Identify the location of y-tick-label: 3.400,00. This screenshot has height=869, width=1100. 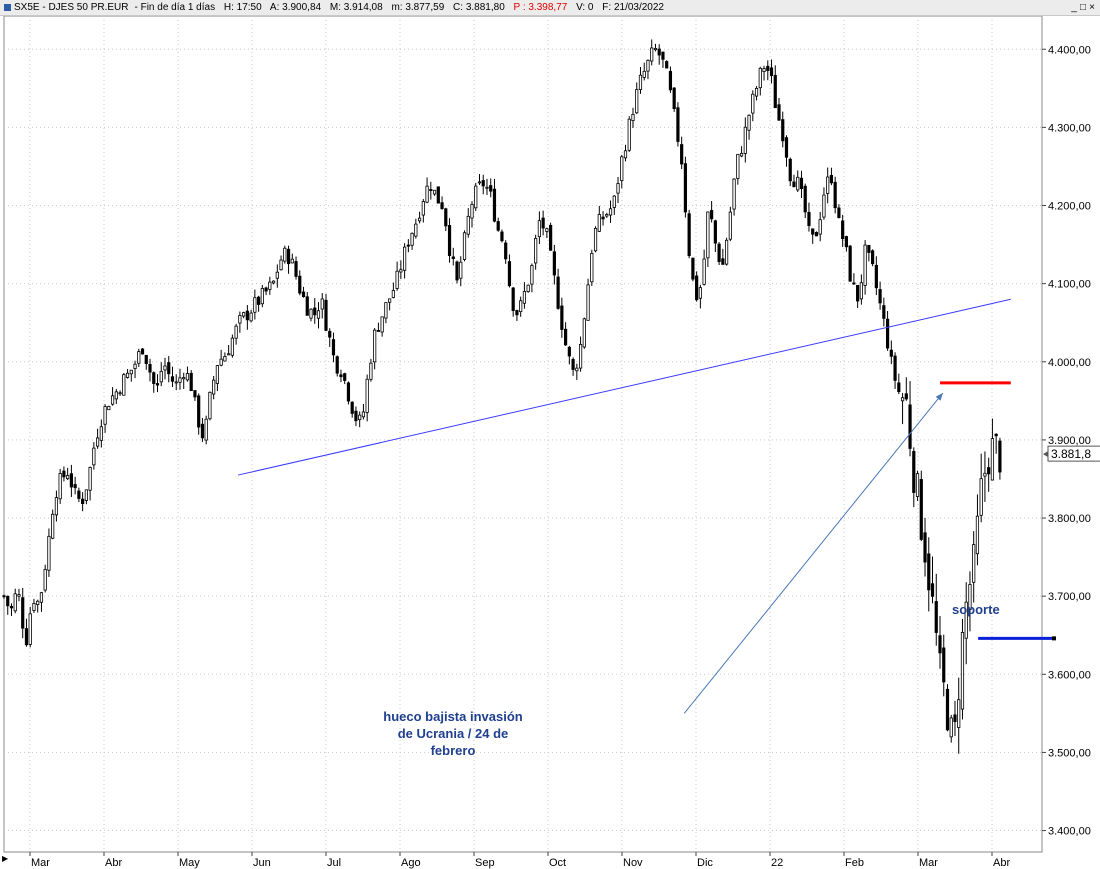
(1069, 832).